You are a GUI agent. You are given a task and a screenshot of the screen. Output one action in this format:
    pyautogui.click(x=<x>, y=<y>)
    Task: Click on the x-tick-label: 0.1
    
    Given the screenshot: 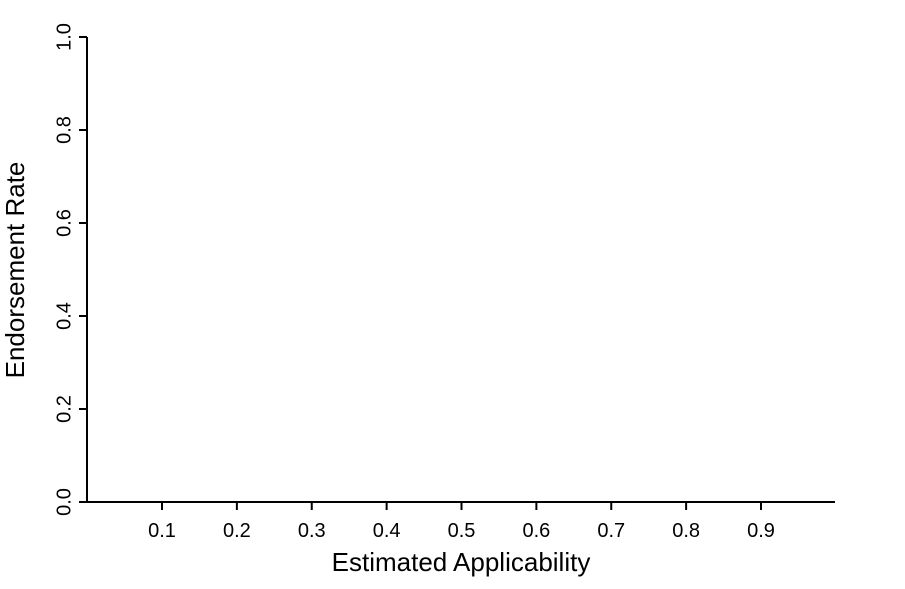 What is the action you would take?
    pyautogui.click(x=162, y=531)
    